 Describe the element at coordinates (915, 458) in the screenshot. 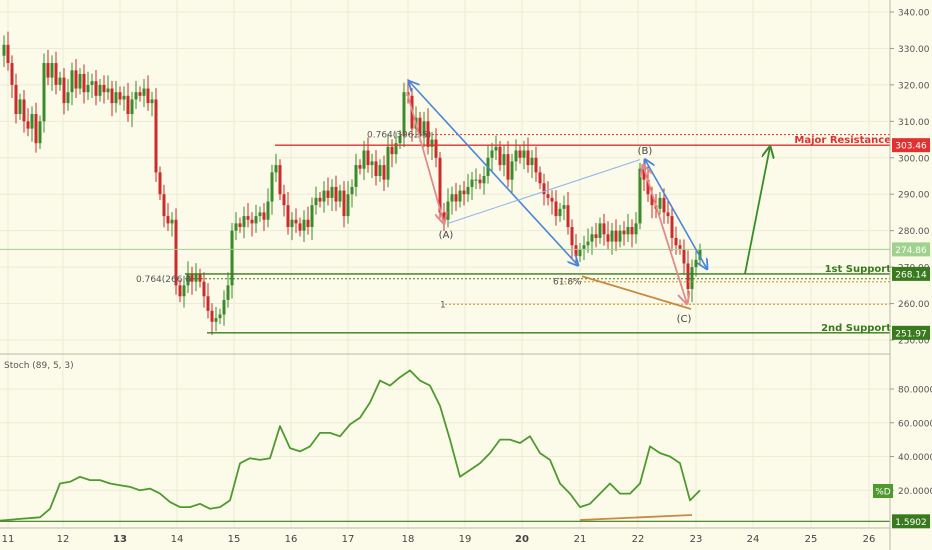

I see `stoch-tick-label: 40.0000` at that location.